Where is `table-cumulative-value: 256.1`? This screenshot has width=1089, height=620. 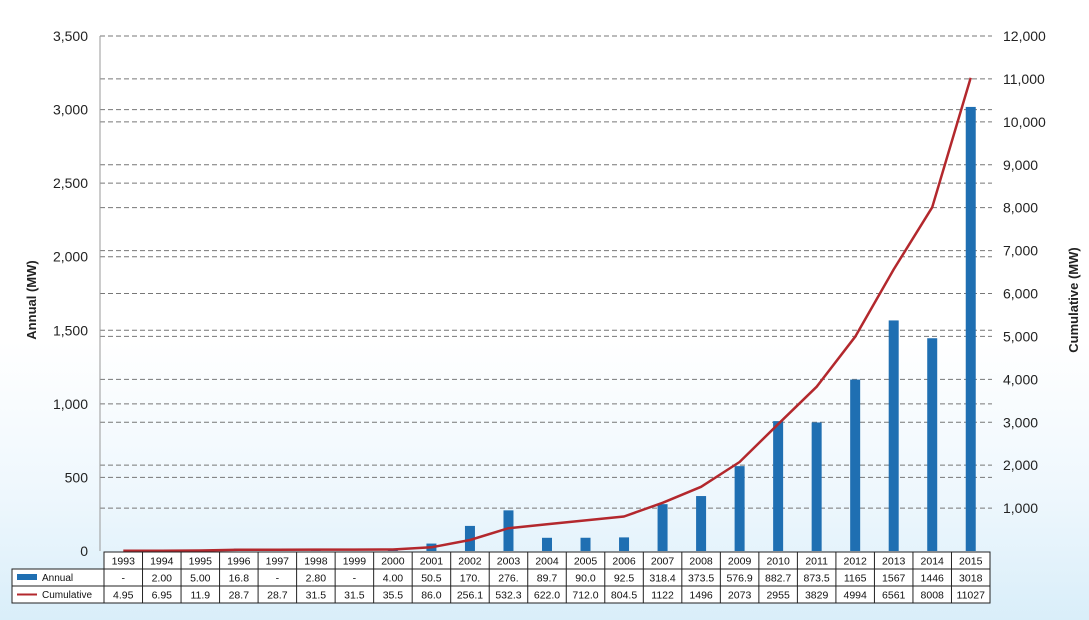 table-cumulative-value: 256.1 is located at coordinates (470, 596).